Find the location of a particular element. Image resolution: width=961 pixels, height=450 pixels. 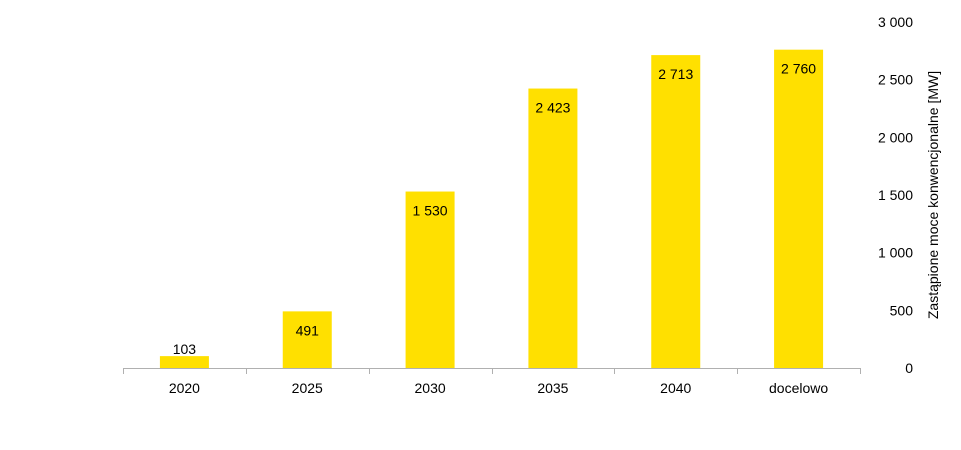

data-label: 1 530 is located at coordinates (430, 211).